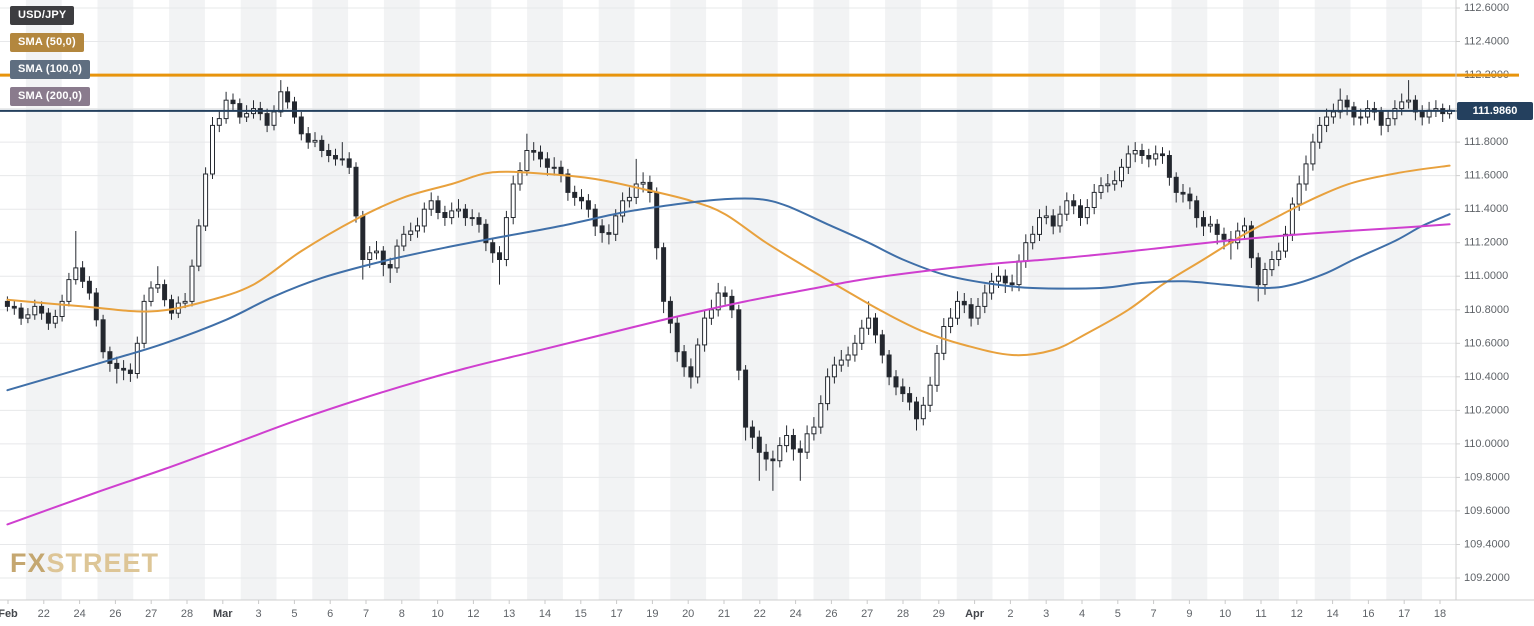 The height and width of the screenshot is (626, 1534). I want to click on svg-text: 110.8000, so click(1486, 310).